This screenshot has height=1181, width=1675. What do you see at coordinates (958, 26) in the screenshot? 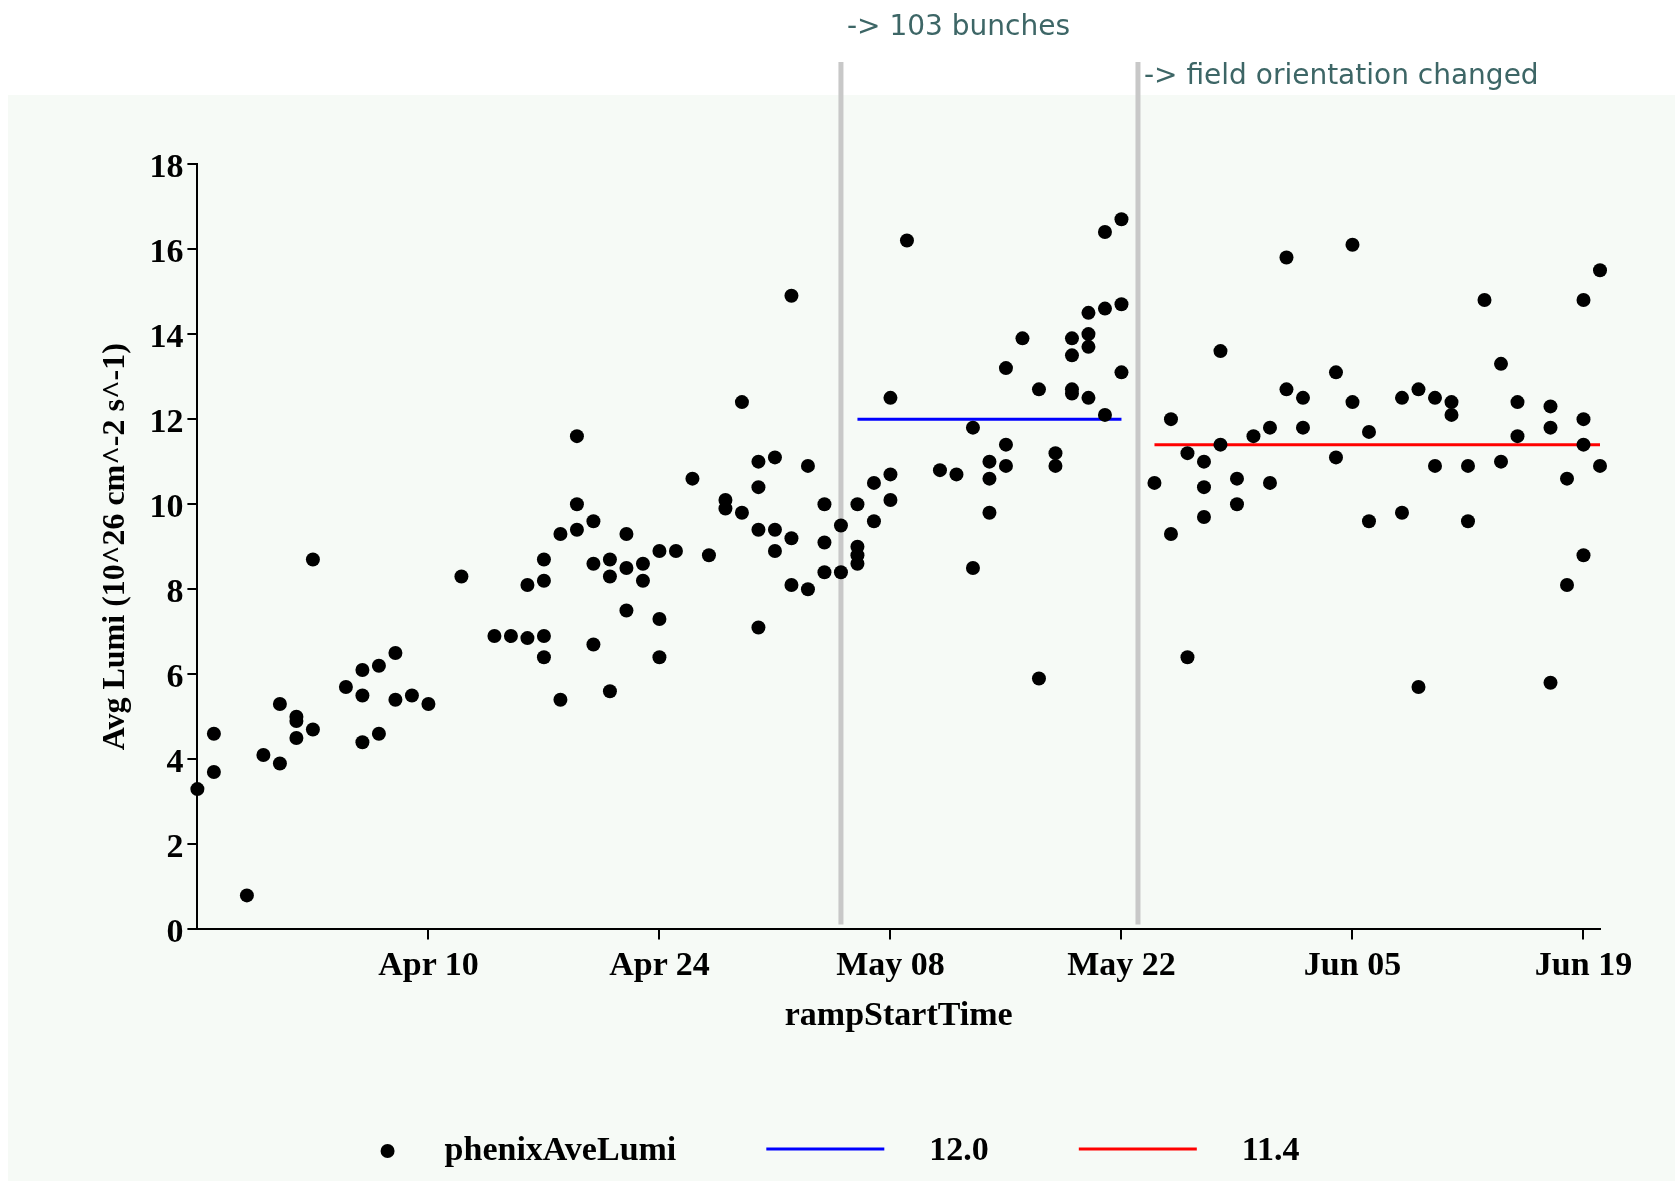
I see `ref-line-label: -> 103 bunches` at bounding box center [958, 26].